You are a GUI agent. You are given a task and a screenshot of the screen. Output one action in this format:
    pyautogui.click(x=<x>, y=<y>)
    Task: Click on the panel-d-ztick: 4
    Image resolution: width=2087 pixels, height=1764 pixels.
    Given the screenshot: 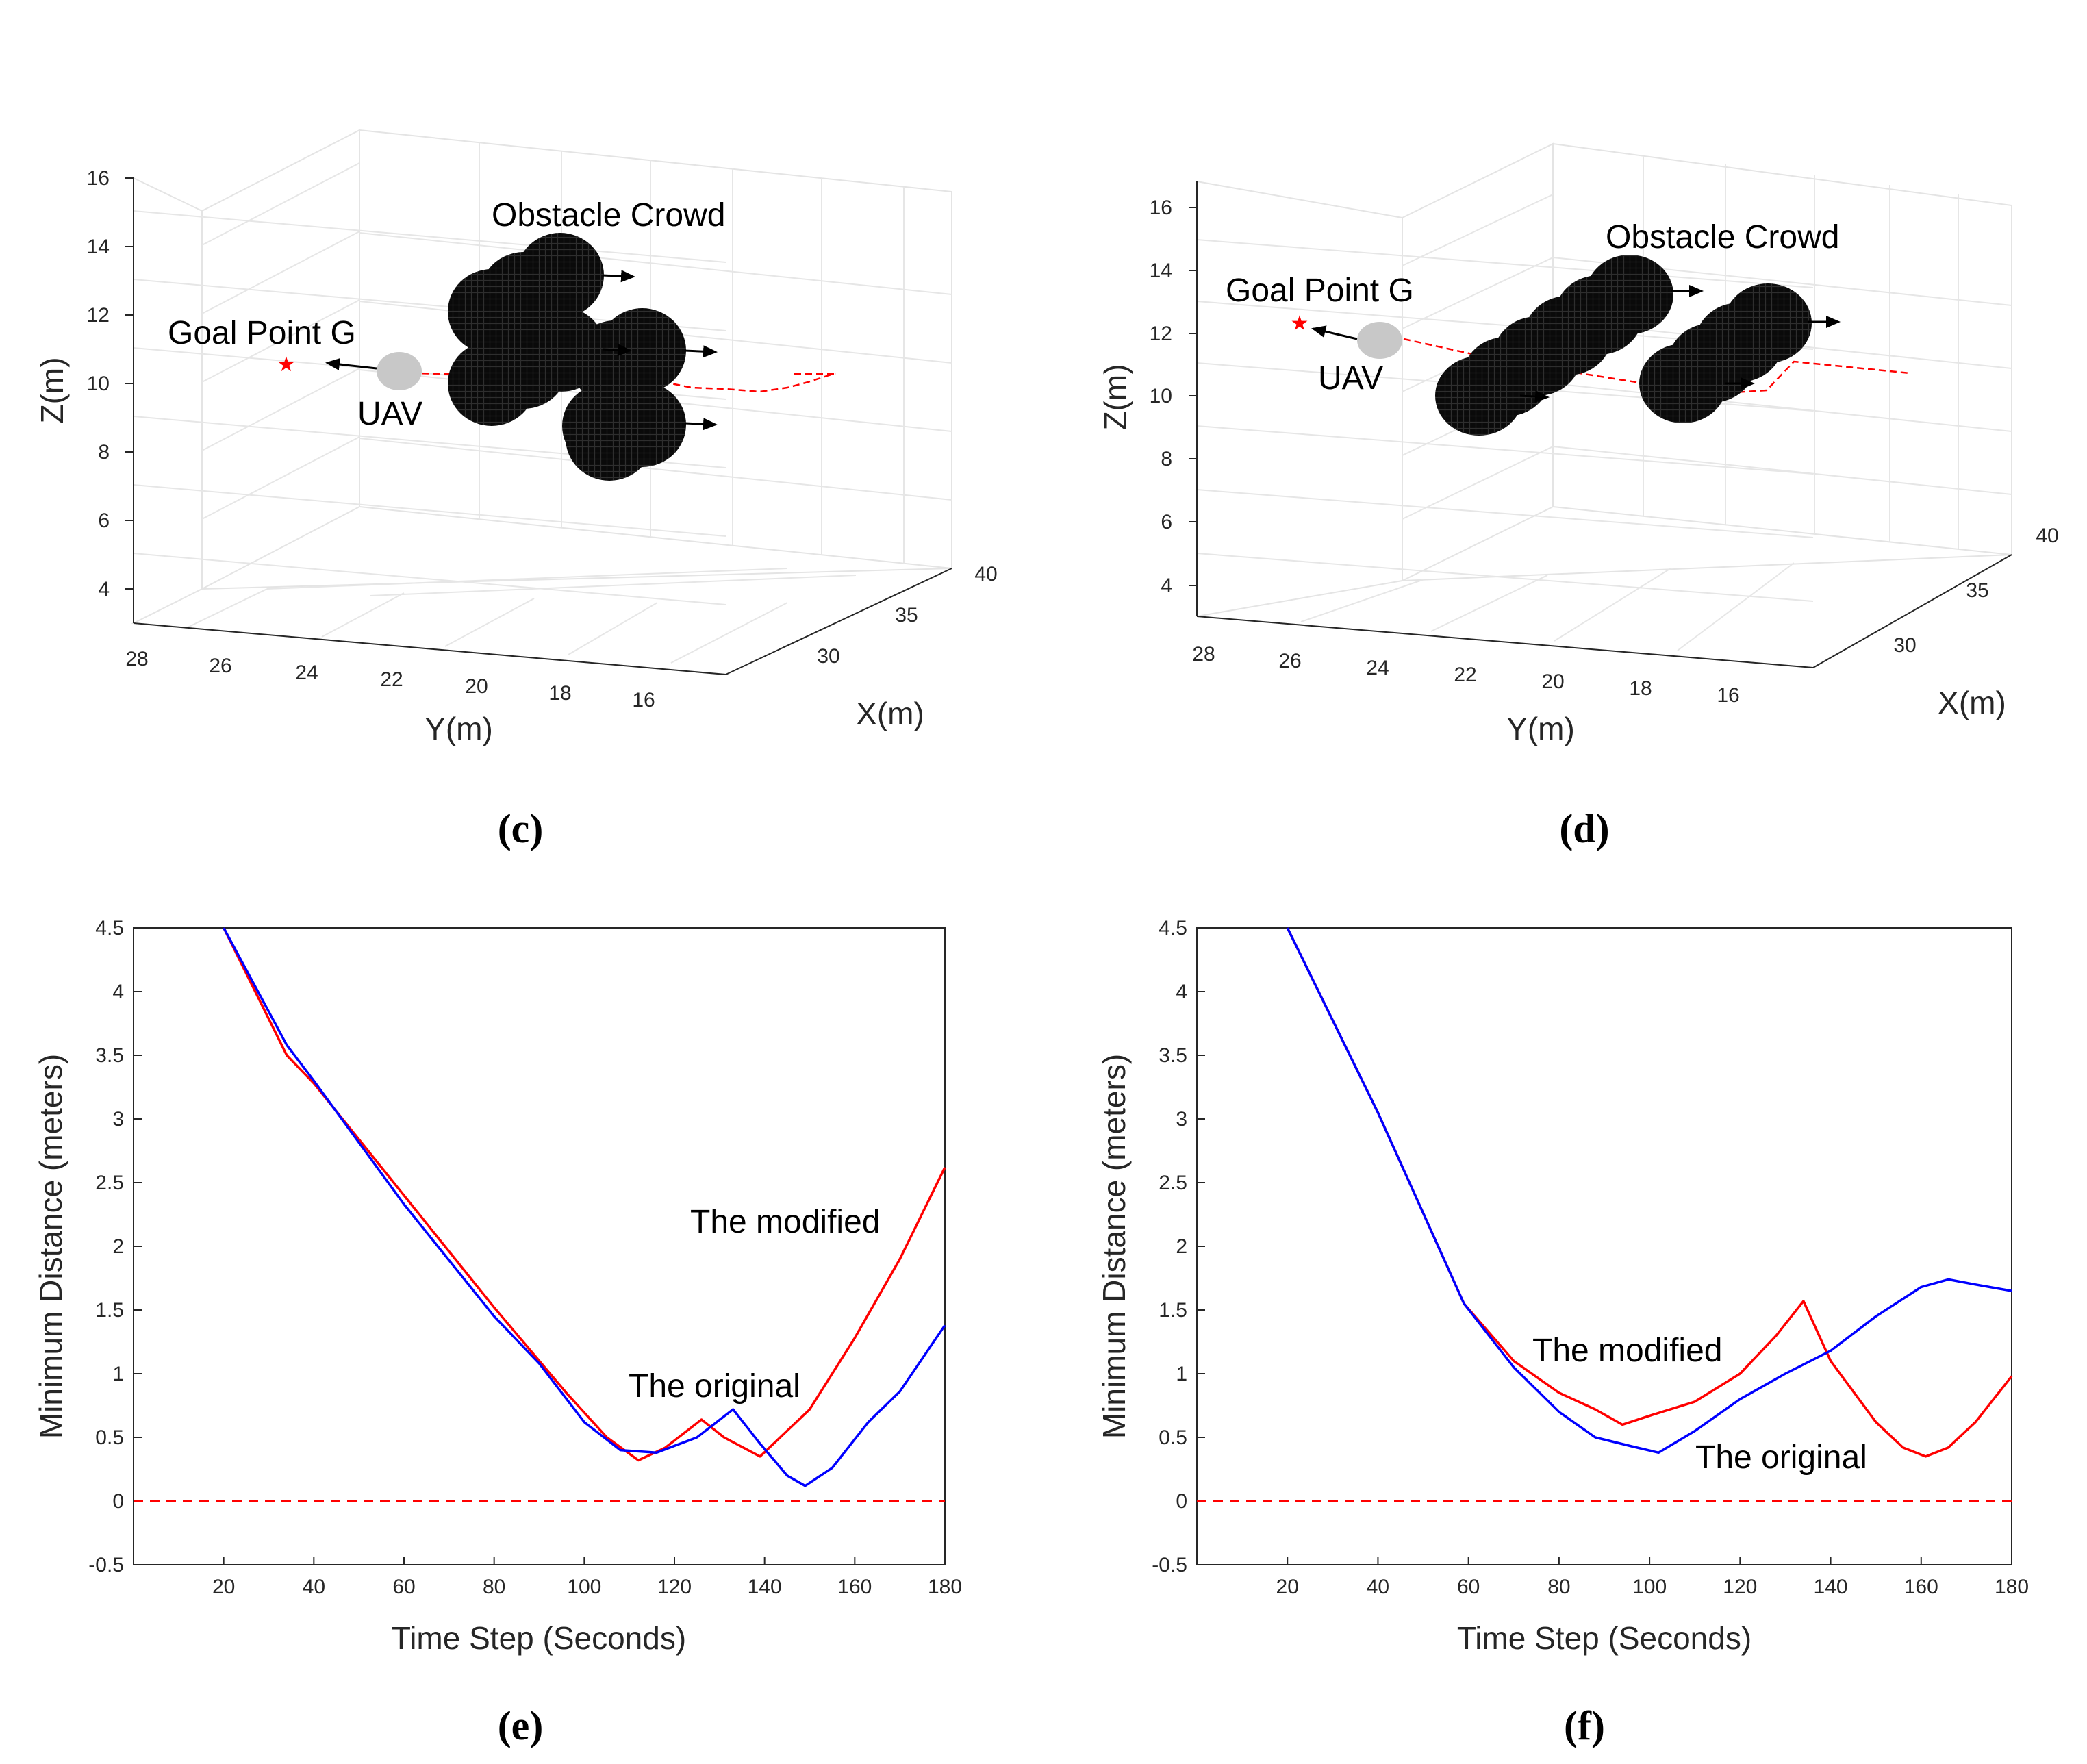 What is the action you would take?
    pyautogui.click(x=1166, y=586)
    